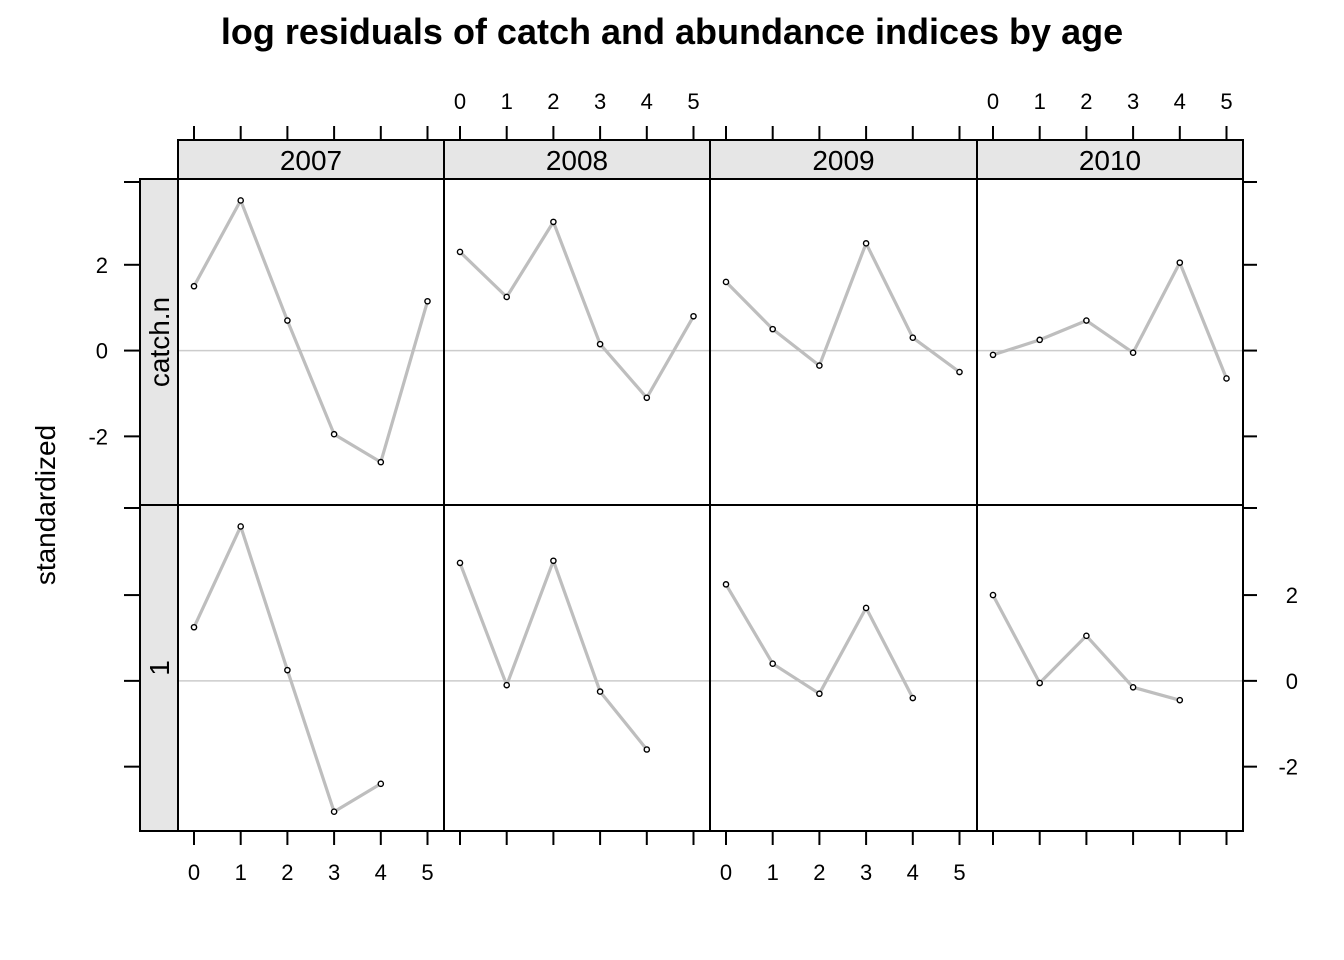 This screenshot has width=1344, height=960. What do you see at coordinates (1292, 681) in the screenshot?
I see `y-tick-label-right: 0` at bounding box center [1292, 681].